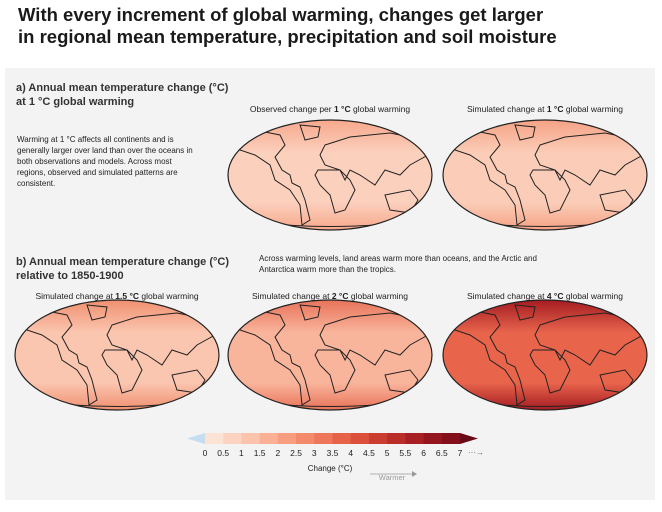 The image size is (662, 512). I want to click on colorbar-tick-label: 5, so click(387, 453).